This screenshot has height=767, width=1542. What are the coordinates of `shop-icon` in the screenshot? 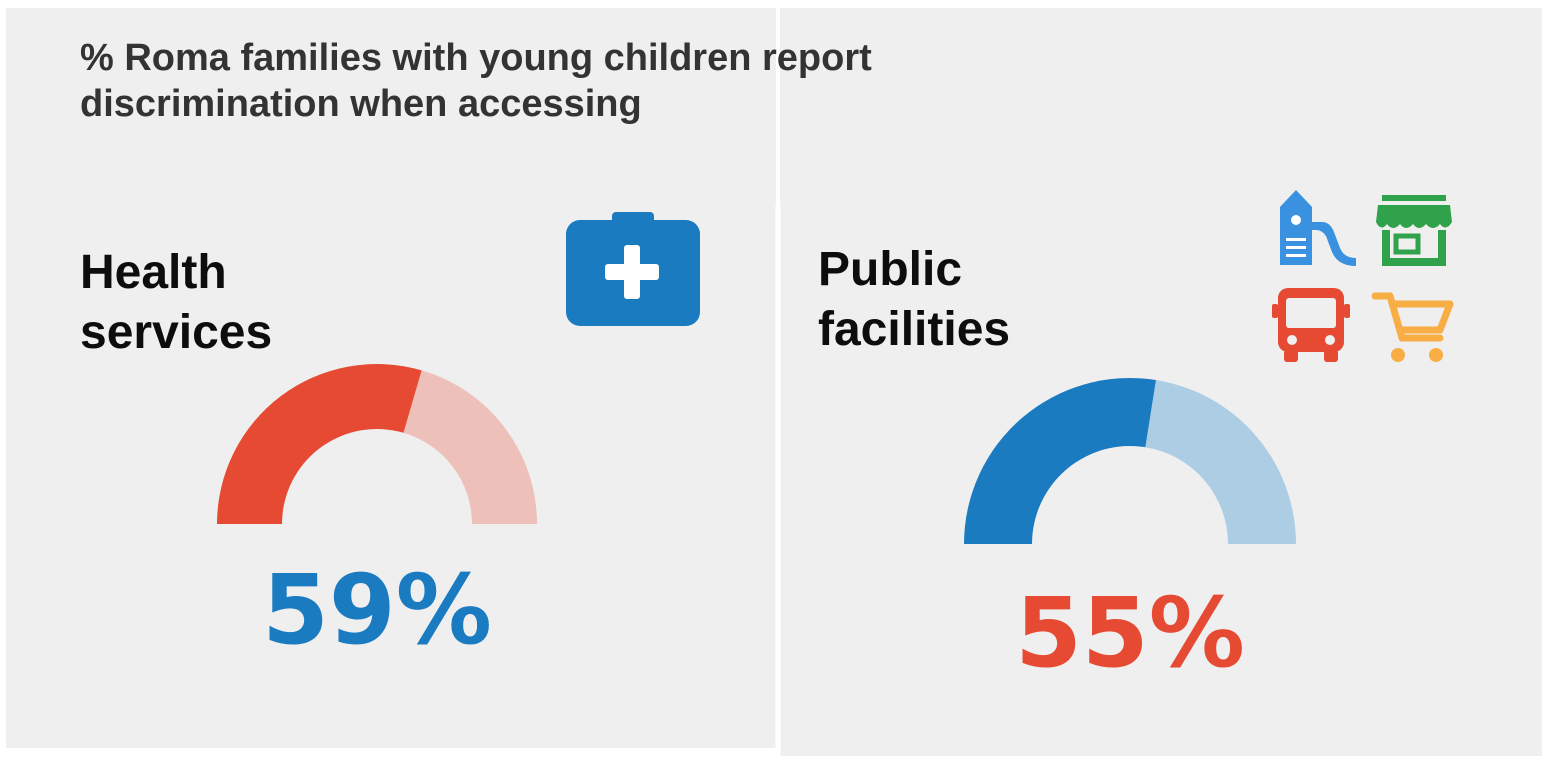 It's located at (1414, 230).